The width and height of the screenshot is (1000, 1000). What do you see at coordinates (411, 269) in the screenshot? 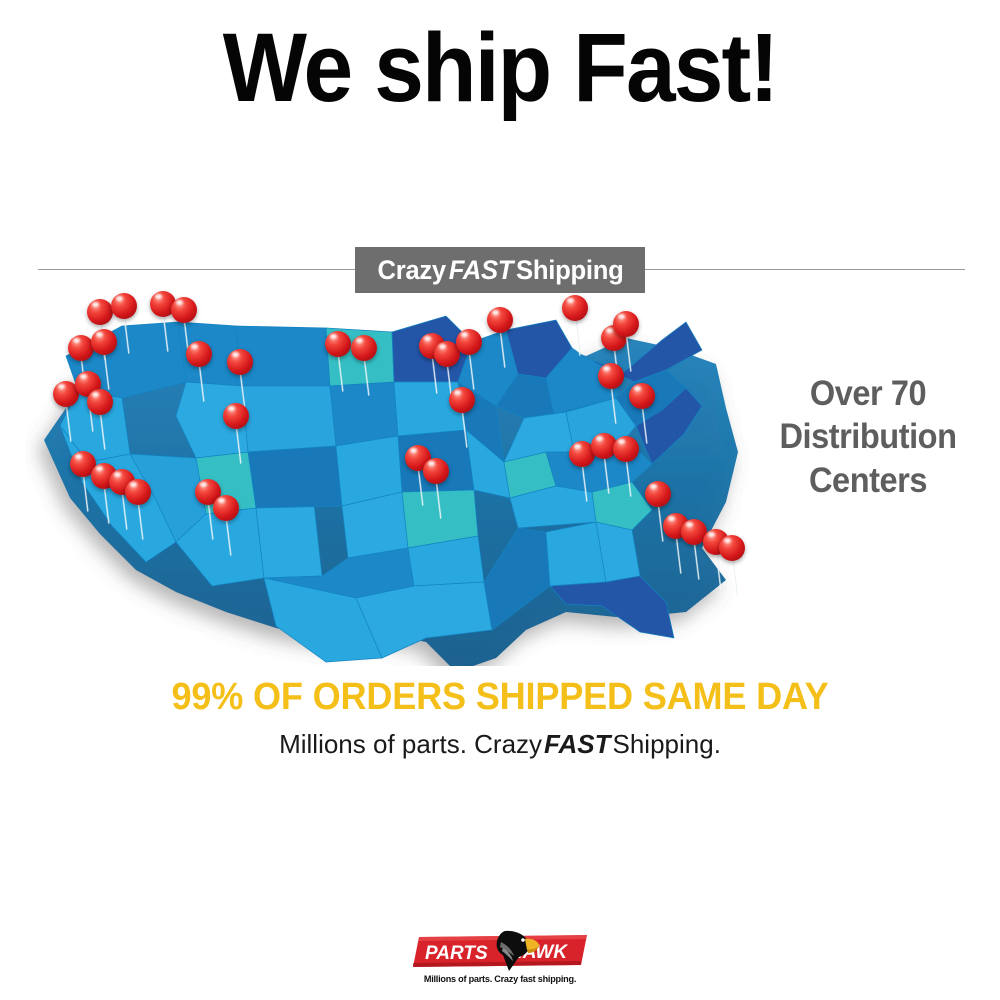
I see `banner-prefix: Crazy` at bounding box center [411, 269].